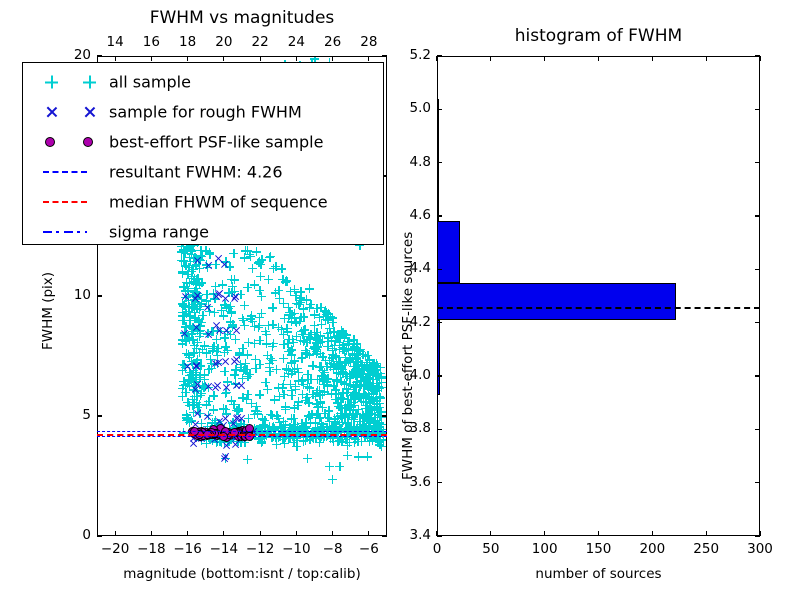 This screenshot has height=600, width=800. What do you see at coordinates (82, 55) in the screenshot?
I see `left-ytick-label: 20` at bounding box center [82, 55].